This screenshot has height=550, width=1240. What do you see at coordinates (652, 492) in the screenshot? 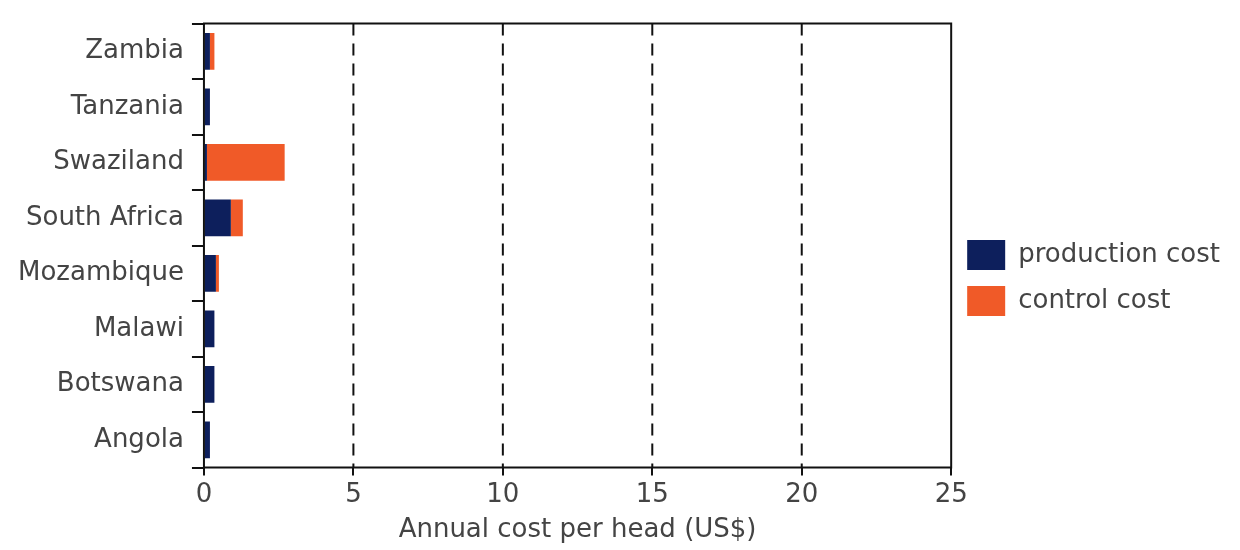
I see `x-tick-label: 15` at bounding box center [652, 492].